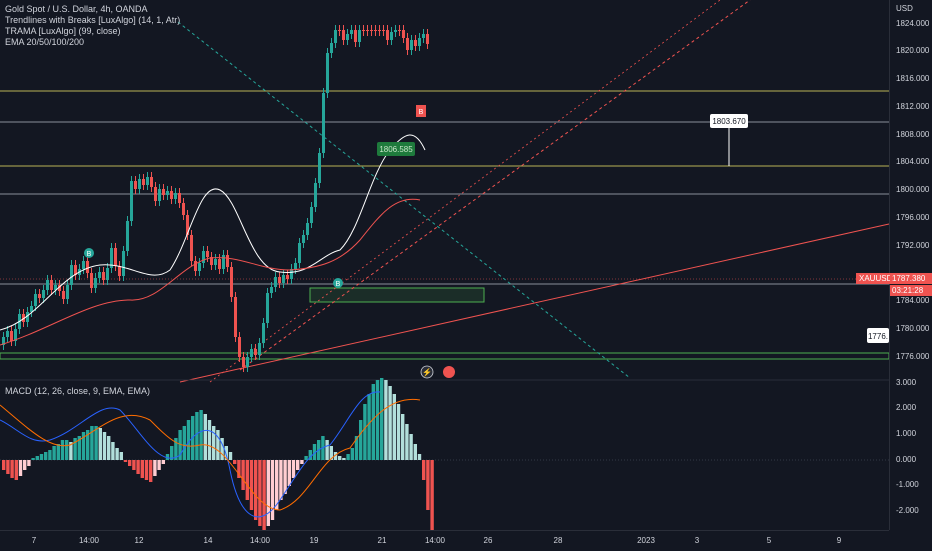  What do you see at coordinates (904, 8) in the screenshot?
I see `currency-label: USD` at bounding box center [904, 8].